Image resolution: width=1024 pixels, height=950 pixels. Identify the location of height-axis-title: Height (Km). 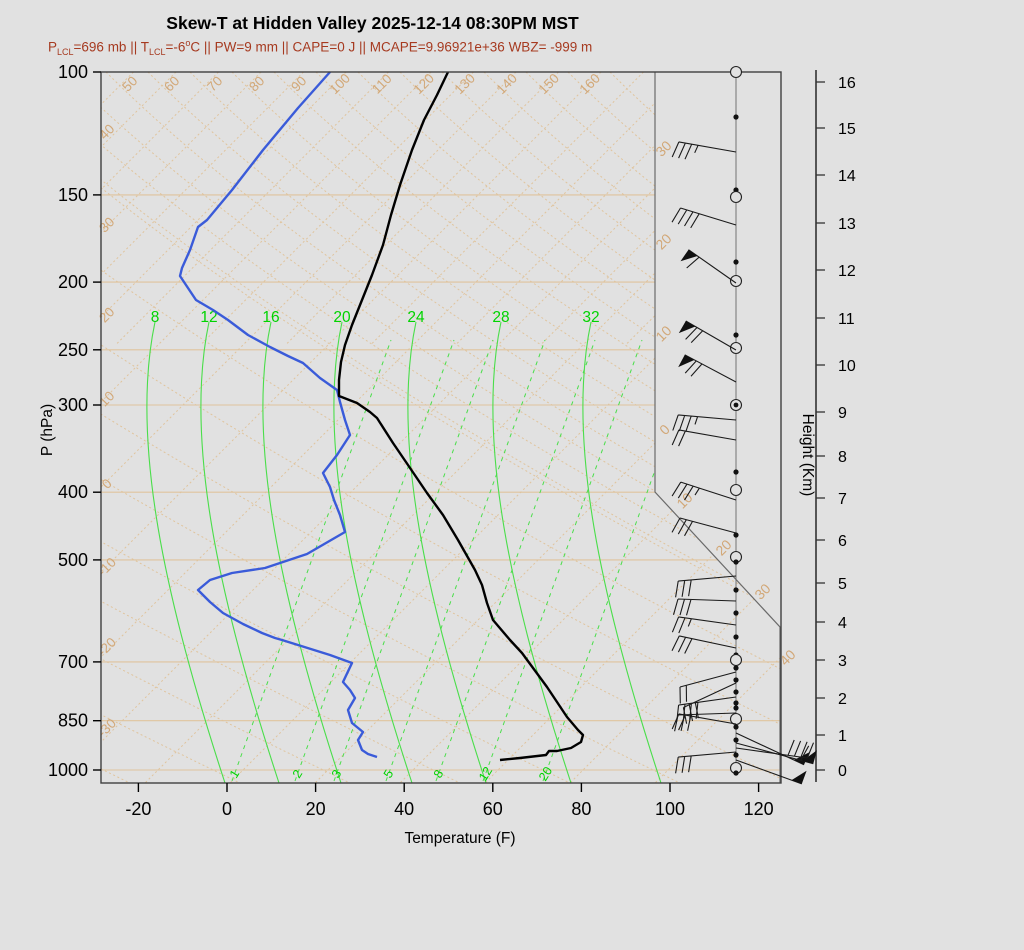
(807, 455).